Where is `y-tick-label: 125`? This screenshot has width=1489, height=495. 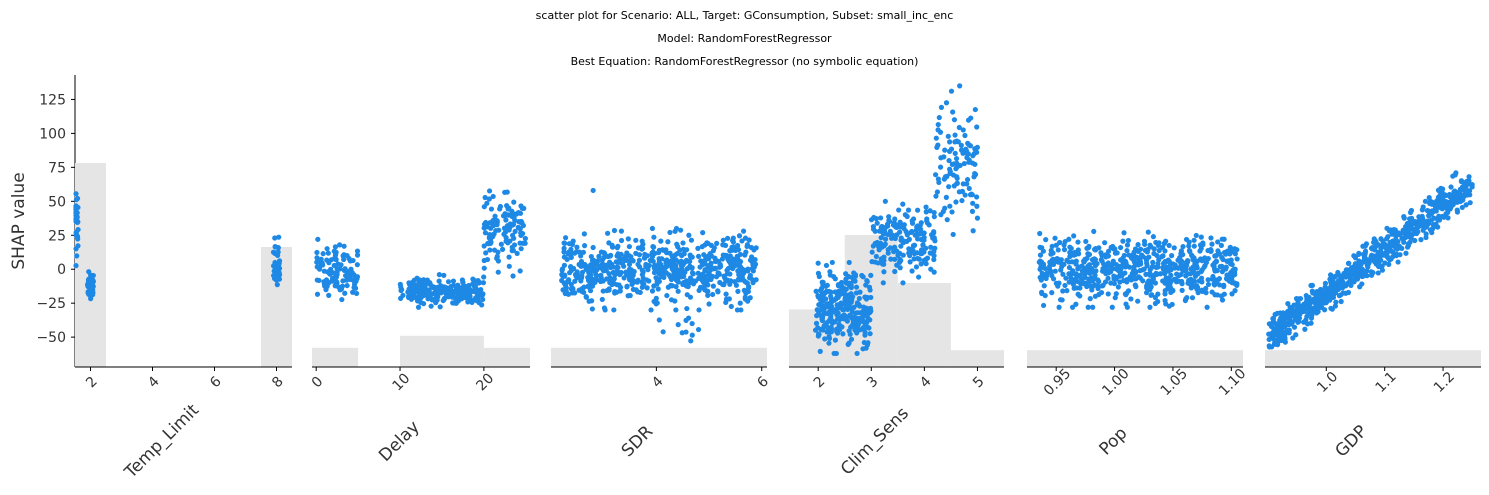 y-tick-label: 125 is located at coordinates (52, 100).